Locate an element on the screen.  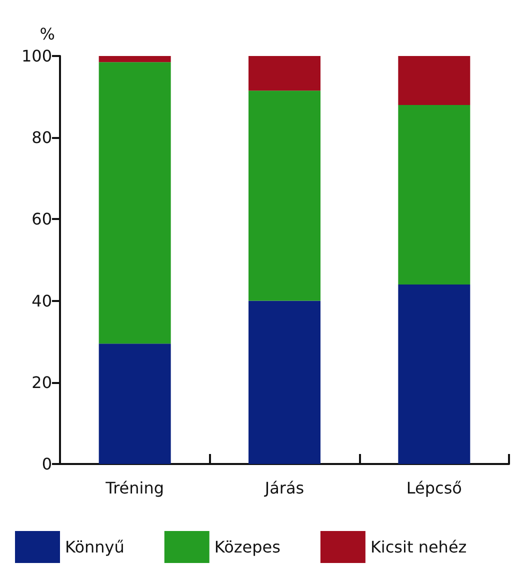
y-axis-title: % is located at coordinates (47, 34).